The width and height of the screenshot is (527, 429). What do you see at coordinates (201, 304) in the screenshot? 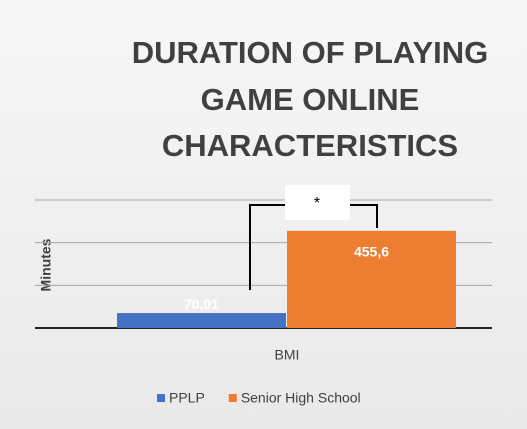
I see `data-label: 70,01` at bounding box center [201, 304].